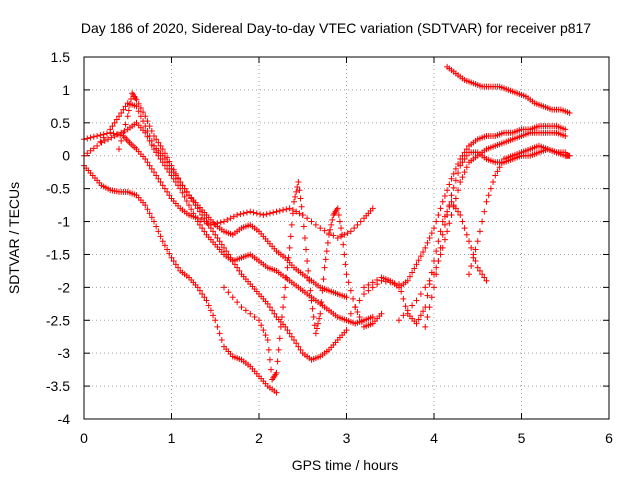 Image resolution: width=640 pixels, height=480 pixels. I want to click on x-tick-labels: 0 1 2 3 4 5 6, so click(346, 438).